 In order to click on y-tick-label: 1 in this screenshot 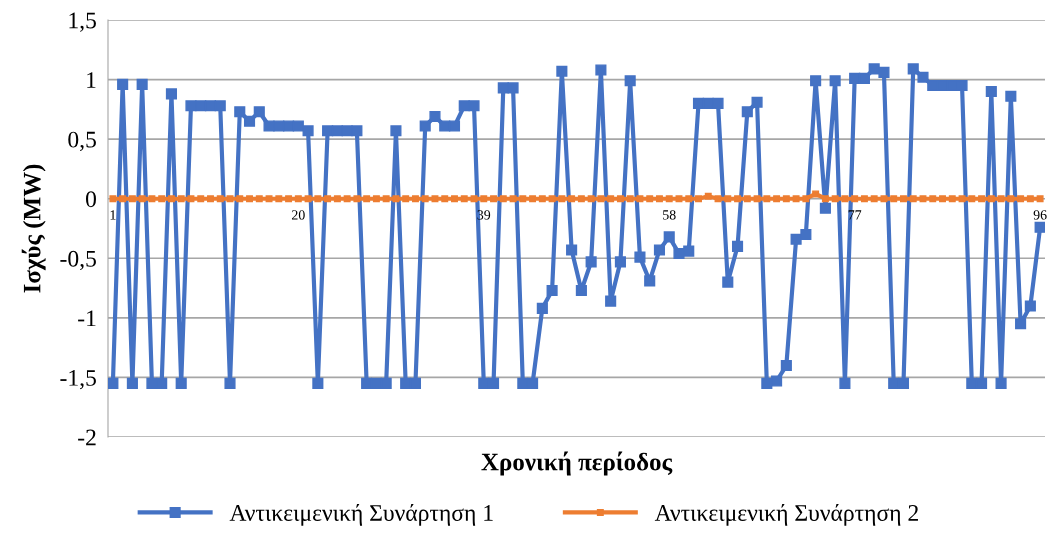, I will do `click(91, 80)`.